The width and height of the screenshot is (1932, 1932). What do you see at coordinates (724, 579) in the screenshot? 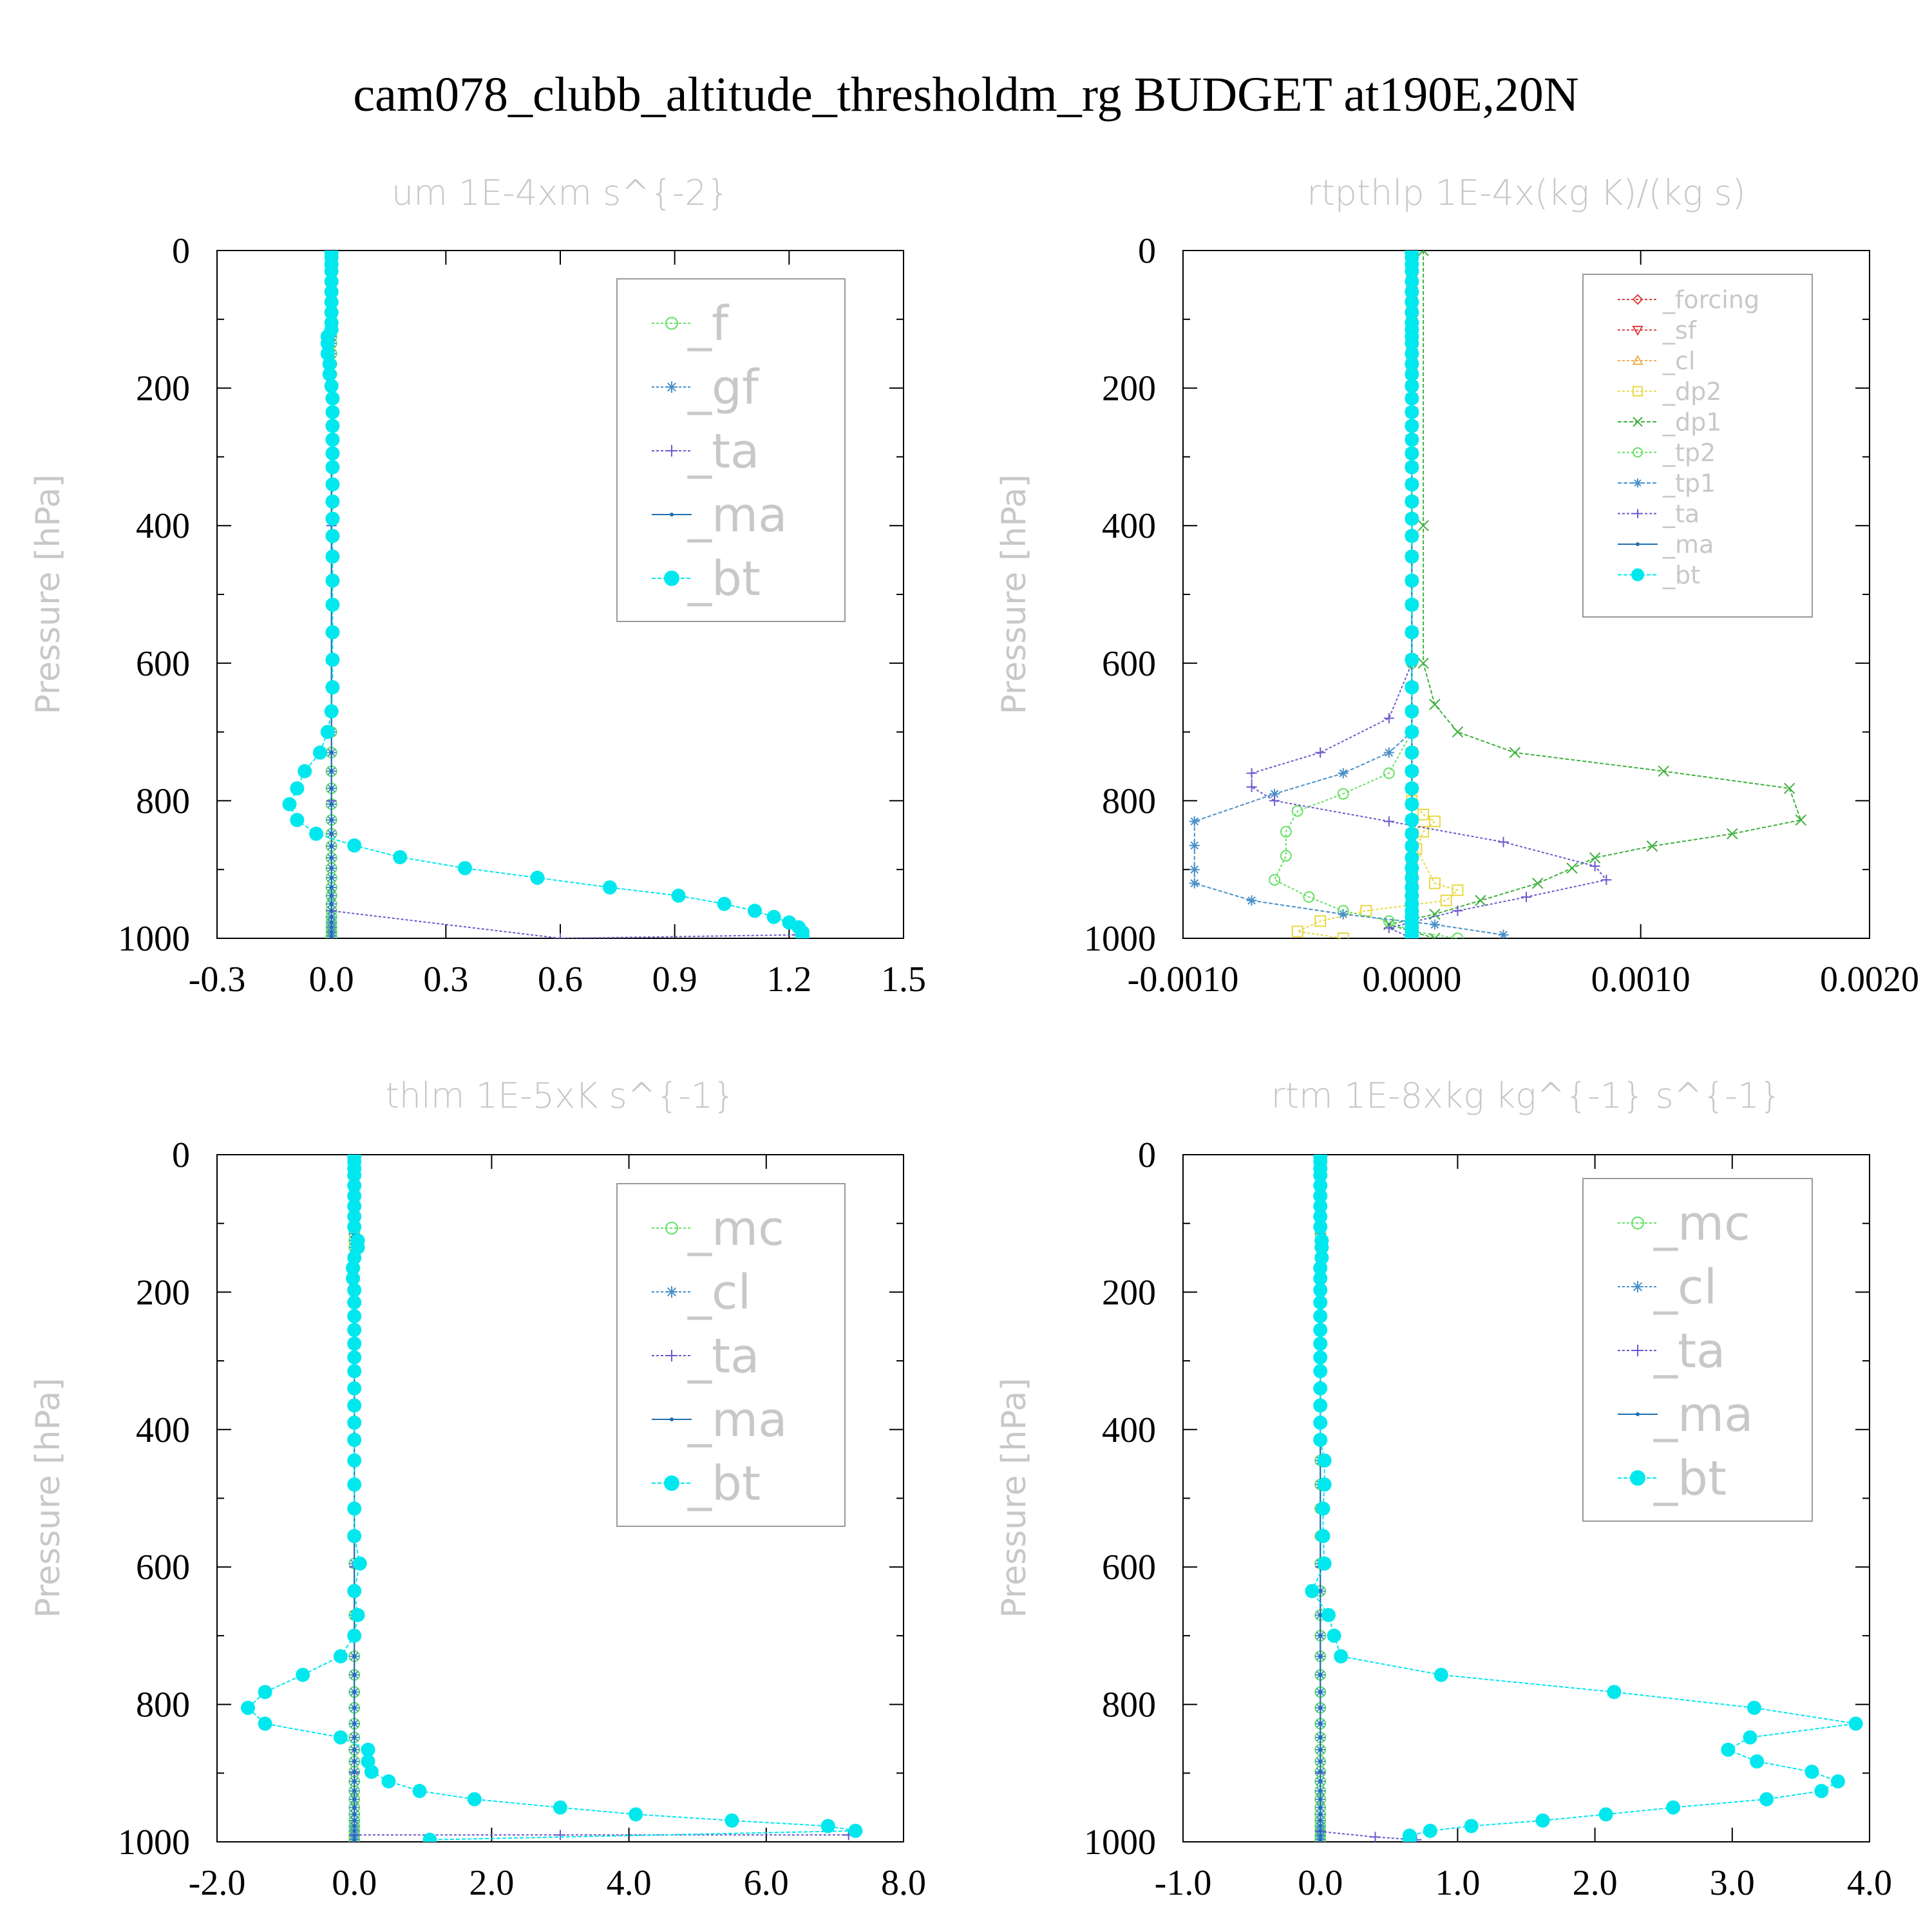
I see `legend-label: _bt` at bounding box center [724, 579].